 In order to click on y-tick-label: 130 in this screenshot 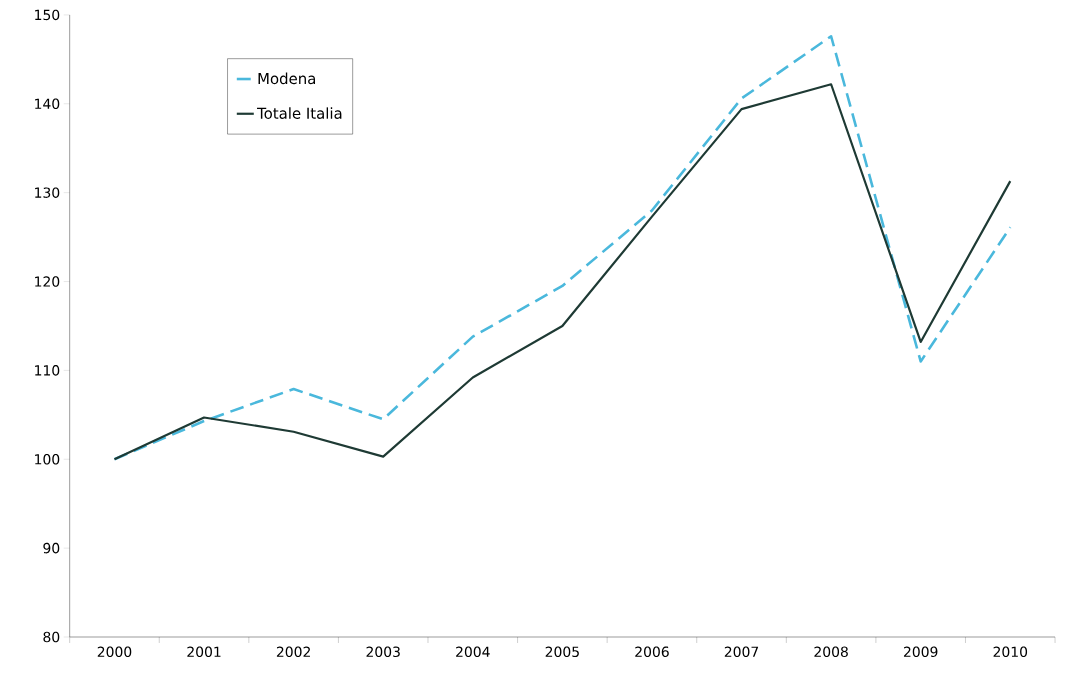, I will do `click(47, 193)`.